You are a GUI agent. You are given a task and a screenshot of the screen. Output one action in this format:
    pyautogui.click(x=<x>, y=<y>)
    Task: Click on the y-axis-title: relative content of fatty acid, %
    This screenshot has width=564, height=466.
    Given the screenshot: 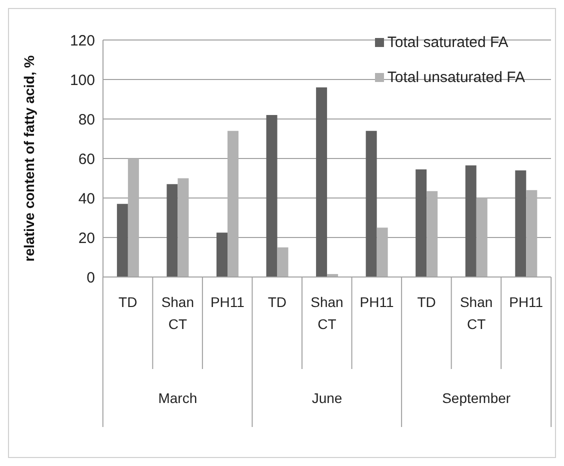 What is the action you would take?
    pyautogui.click(x=28, y=158)
    